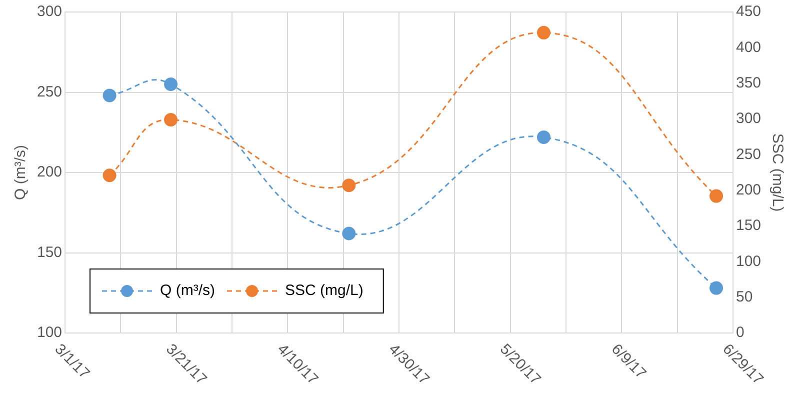  What do you see at coordinates (749, 261) in the screenshot?
I see `y2-tick-label: 100` at bounding box center [749, 261].